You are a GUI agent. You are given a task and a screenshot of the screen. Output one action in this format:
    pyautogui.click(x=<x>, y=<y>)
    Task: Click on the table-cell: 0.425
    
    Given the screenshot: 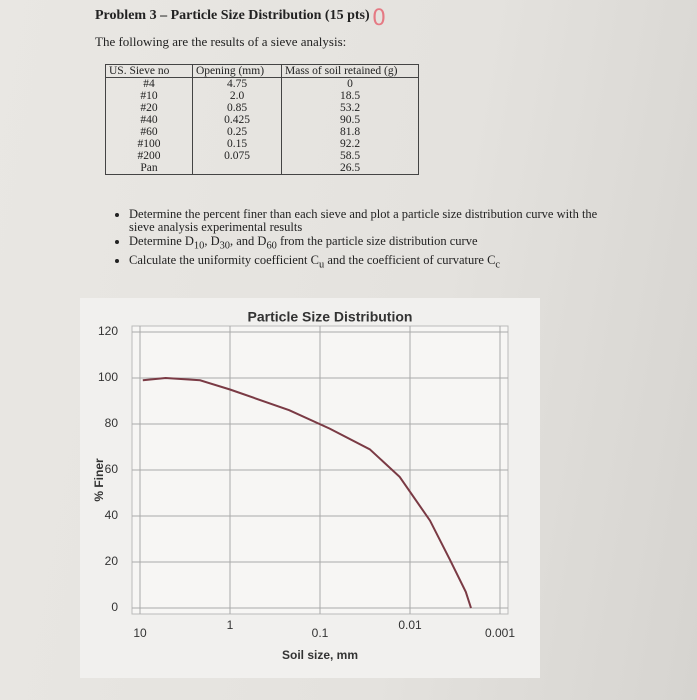 What is the action you would take?
    pyautogui.click(x=237, y=120)
    